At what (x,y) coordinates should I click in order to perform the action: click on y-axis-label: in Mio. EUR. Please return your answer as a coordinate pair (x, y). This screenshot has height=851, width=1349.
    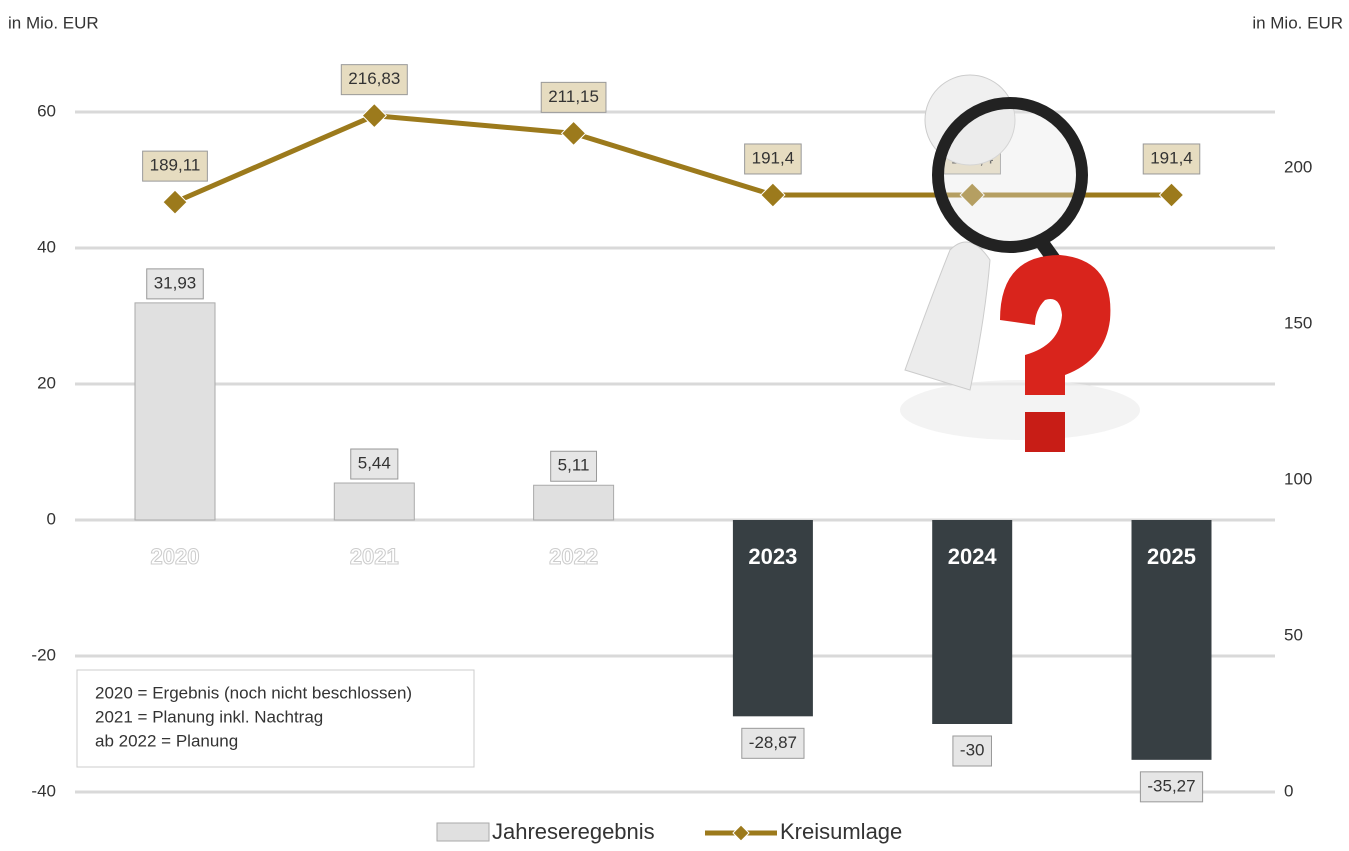
    Looking at the image, I should click on (53, 22).